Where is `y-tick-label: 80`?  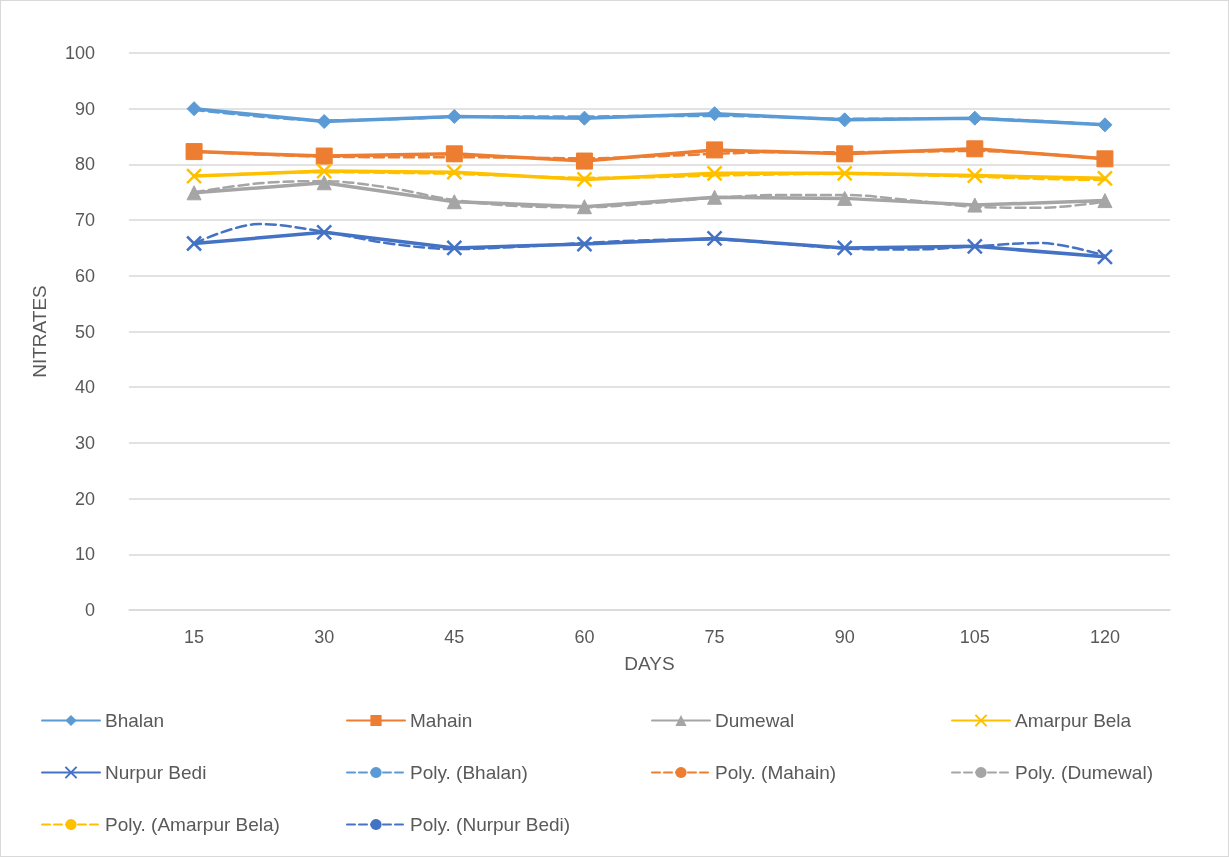 y-tick-label: 80 is located at coordinates (84, 164).